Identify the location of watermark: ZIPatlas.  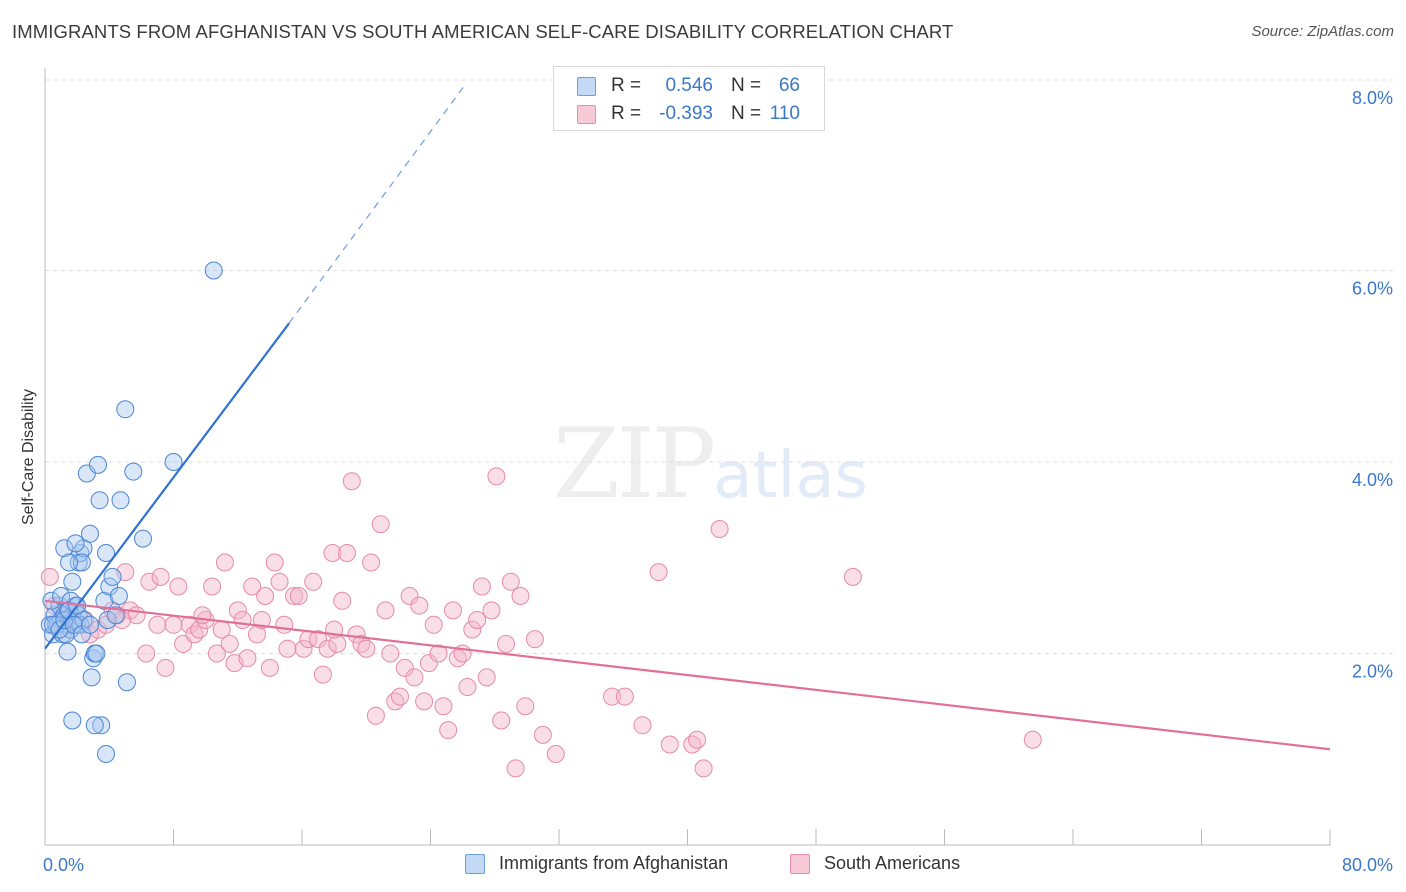
(710, 464).